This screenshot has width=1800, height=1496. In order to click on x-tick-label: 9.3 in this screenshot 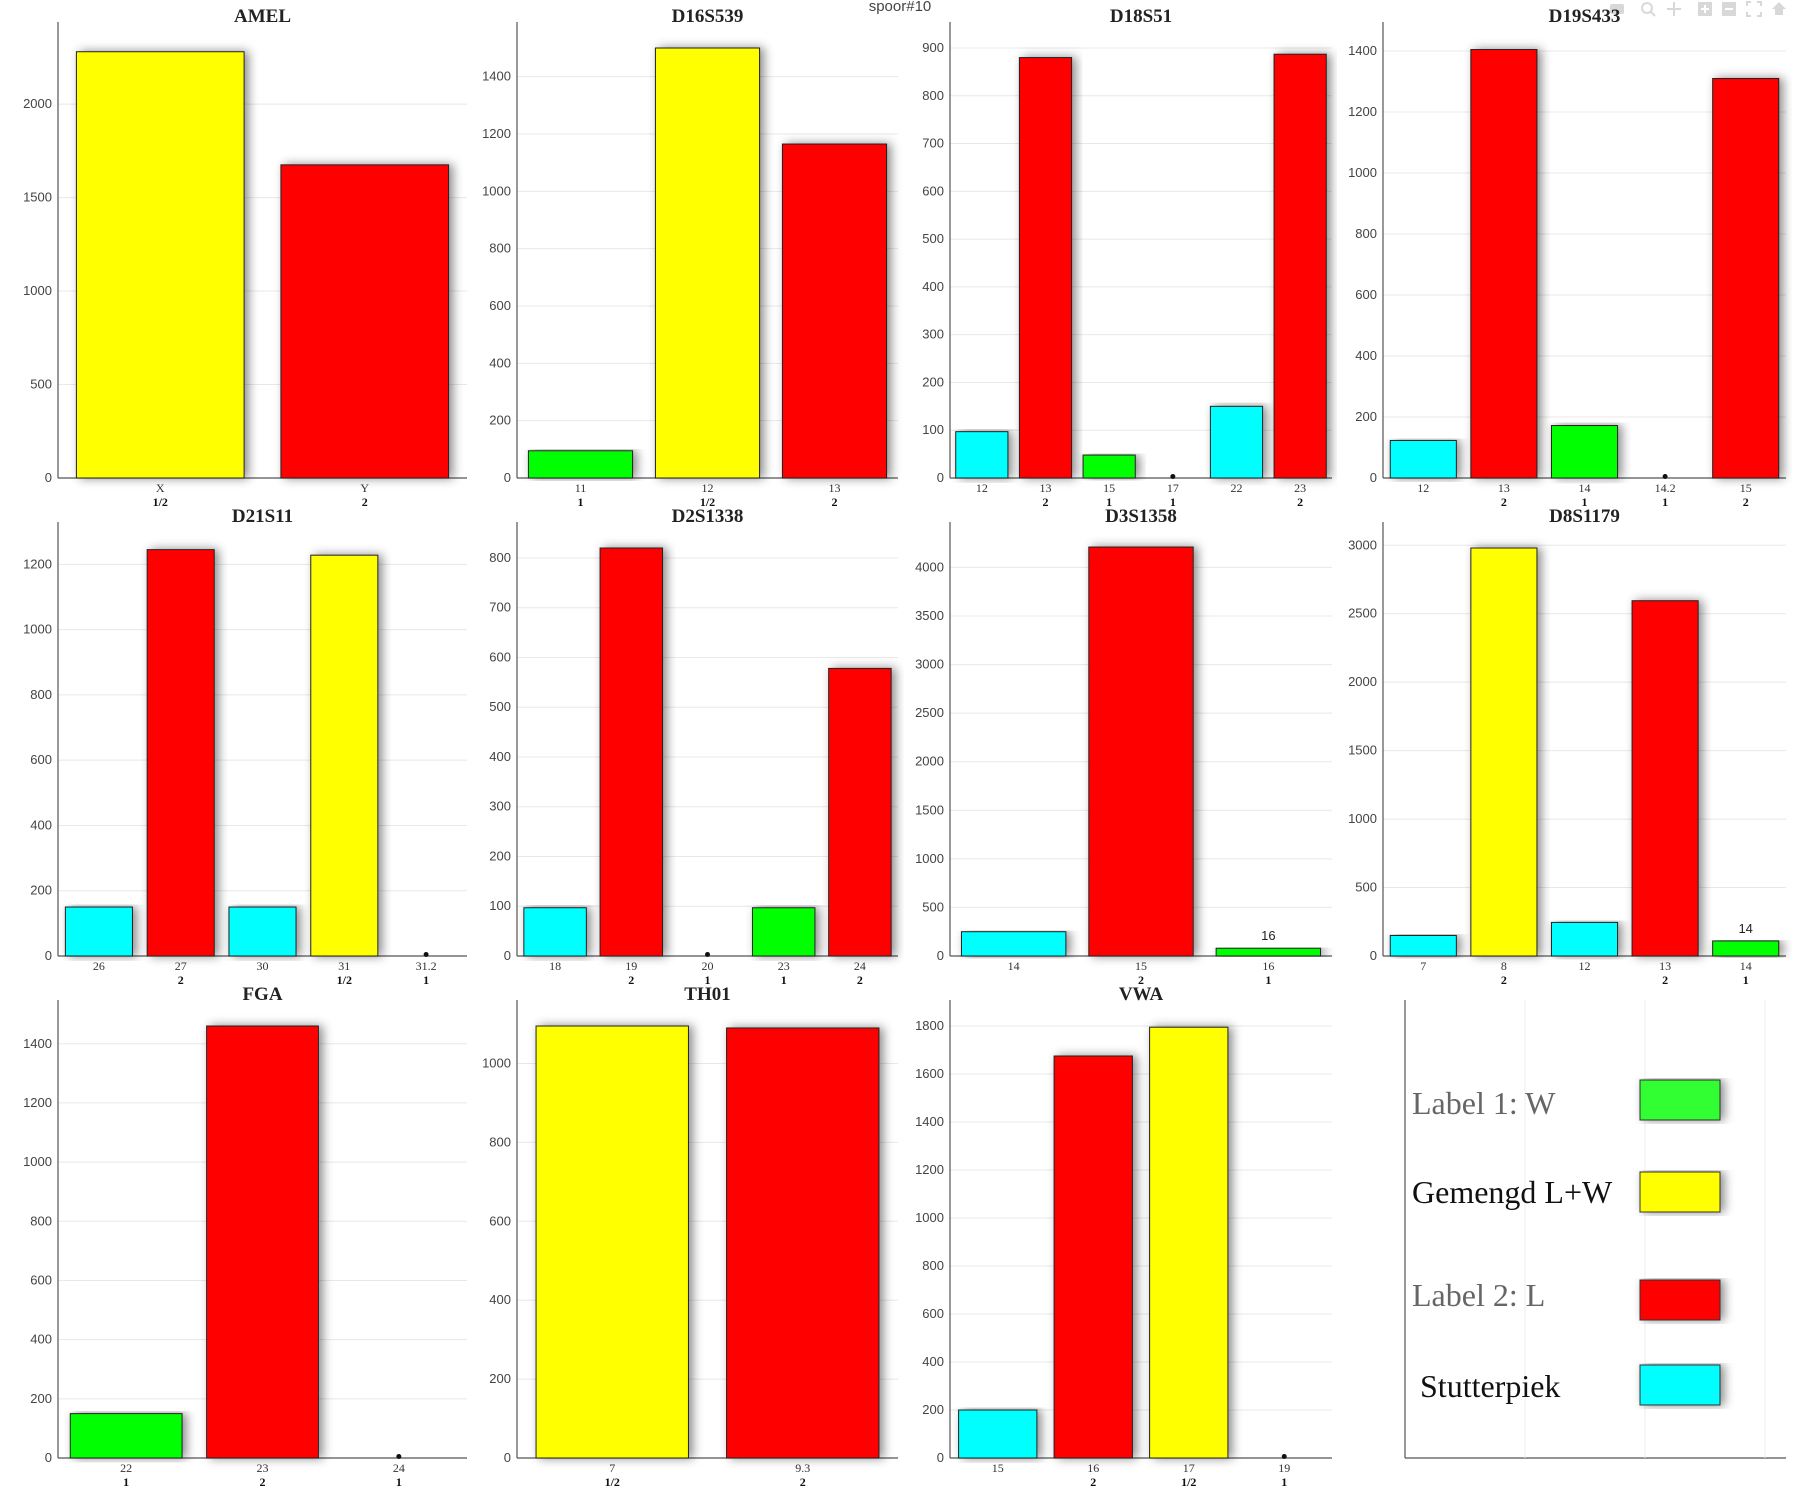, I will do `click(802, 1468)`.